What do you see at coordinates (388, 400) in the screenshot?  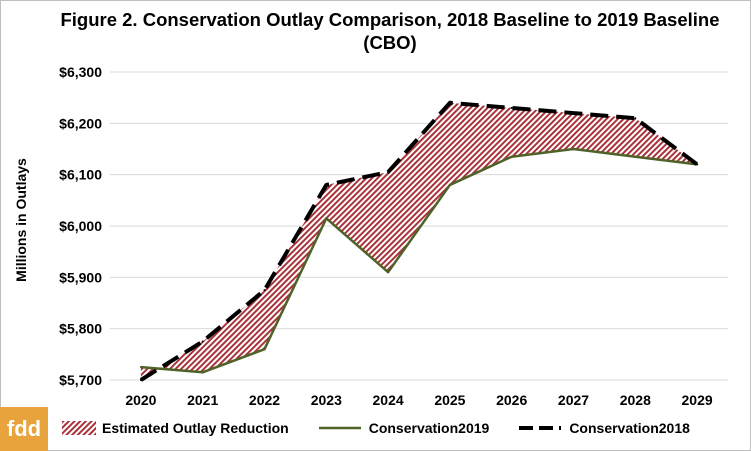 I see `x-tick-label: 2024` at bounding box center [388, 400].